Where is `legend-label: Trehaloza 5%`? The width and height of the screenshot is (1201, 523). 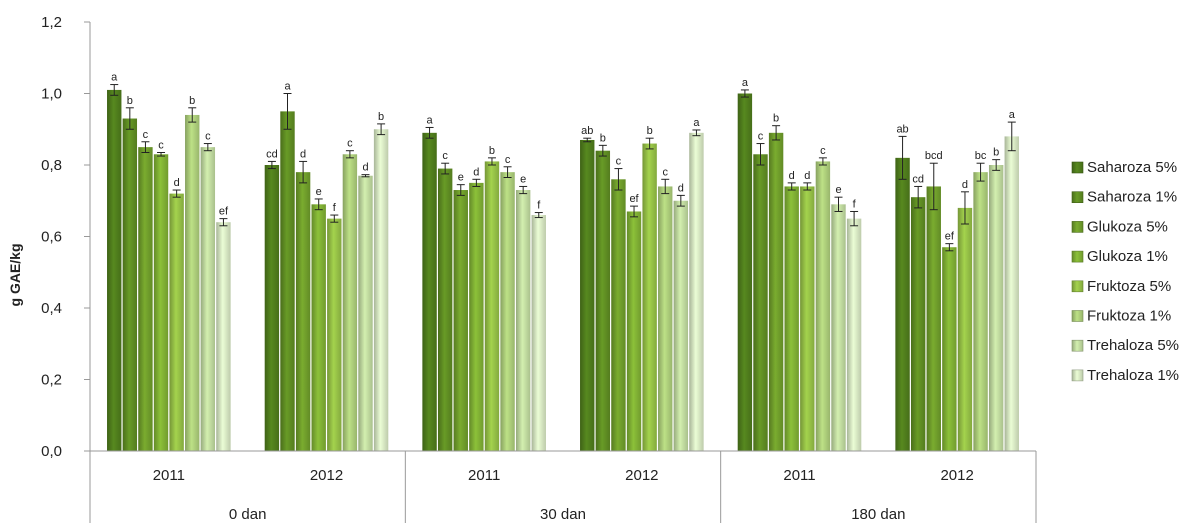
legend-label: Trehaloza 5% is located at coordinates (1133, 345).